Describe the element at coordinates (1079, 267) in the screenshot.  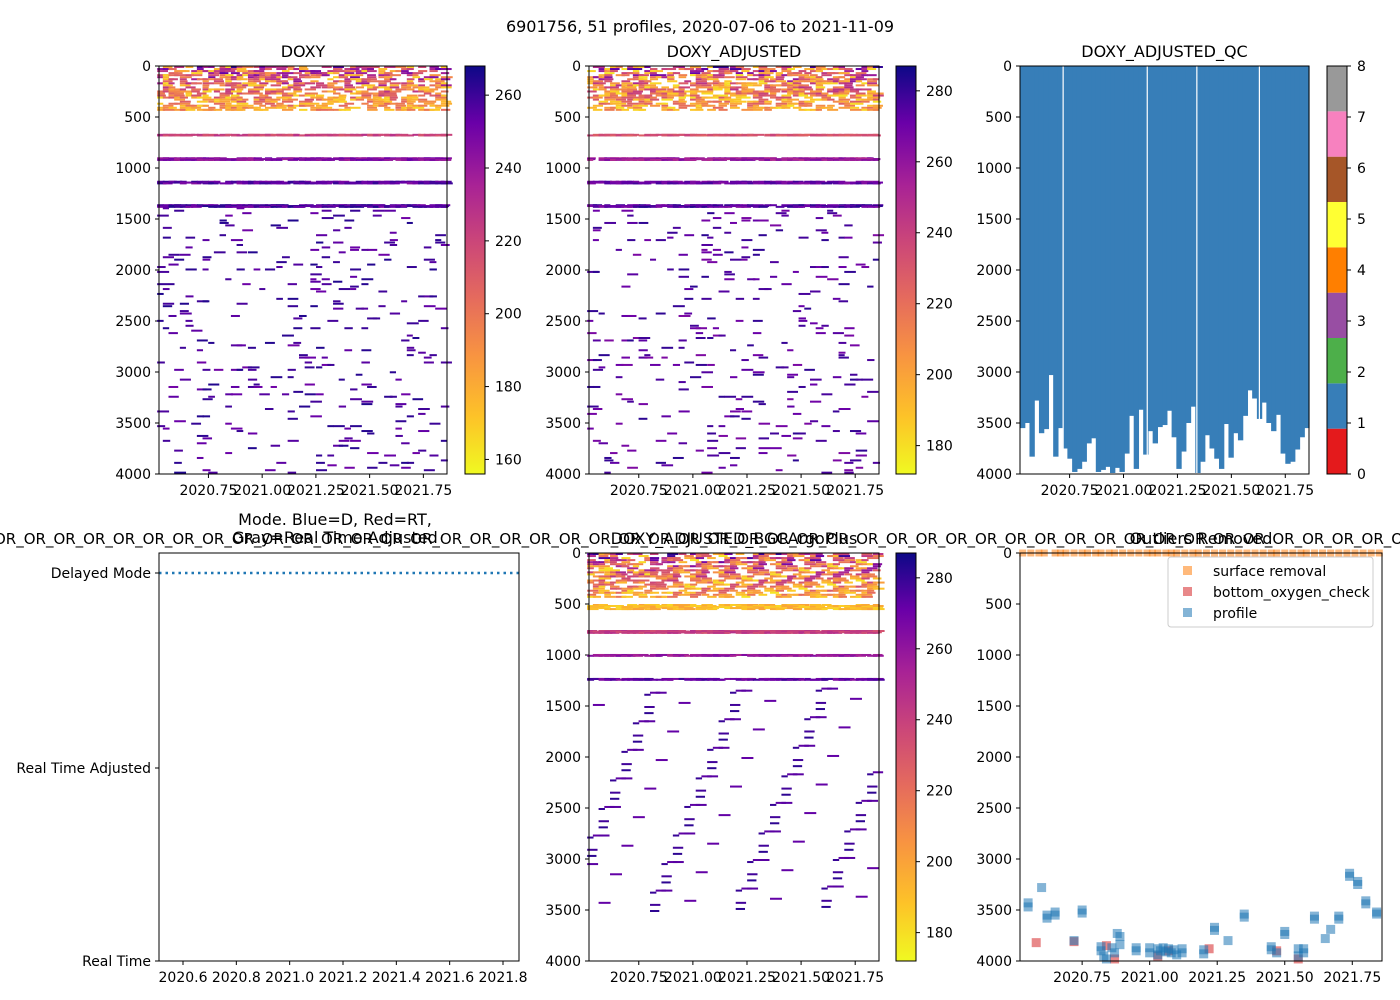
I see `qc-profile-bar` at that location.